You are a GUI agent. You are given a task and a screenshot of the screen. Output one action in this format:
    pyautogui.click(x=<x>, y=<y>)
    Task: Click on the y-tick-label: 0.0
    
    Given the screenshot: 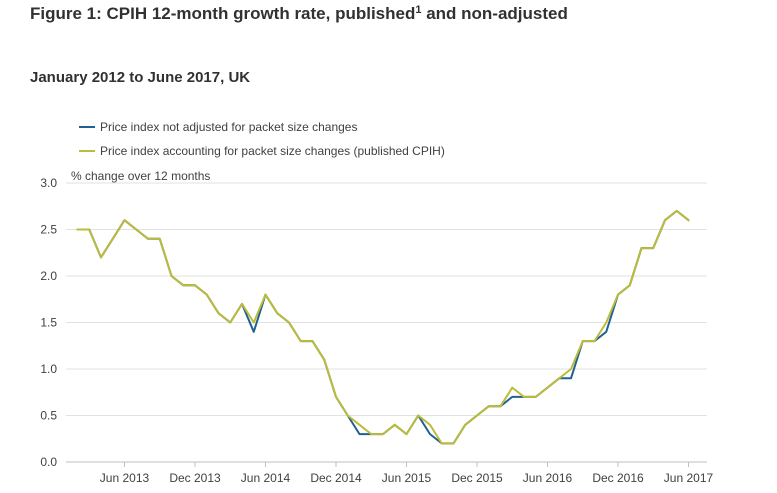 What is the action you would take?
    pyautogui.click(x=48, y=462)
    